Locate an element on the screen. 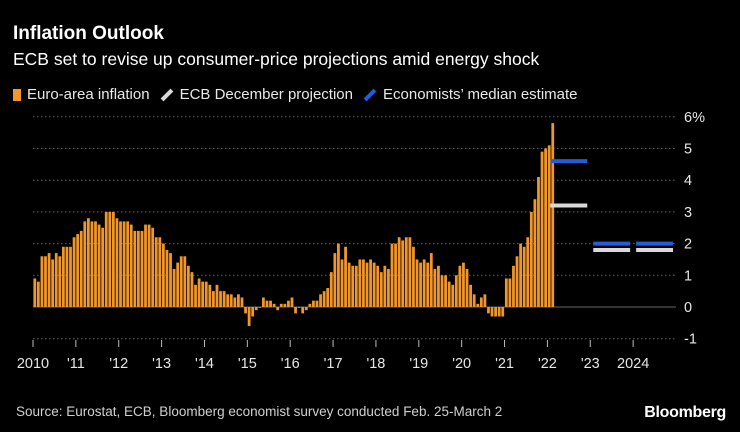 Image resolution: width=740 pixels, height=432 pixels. x-tick-label: '15 is located at coordinates (247, 364).